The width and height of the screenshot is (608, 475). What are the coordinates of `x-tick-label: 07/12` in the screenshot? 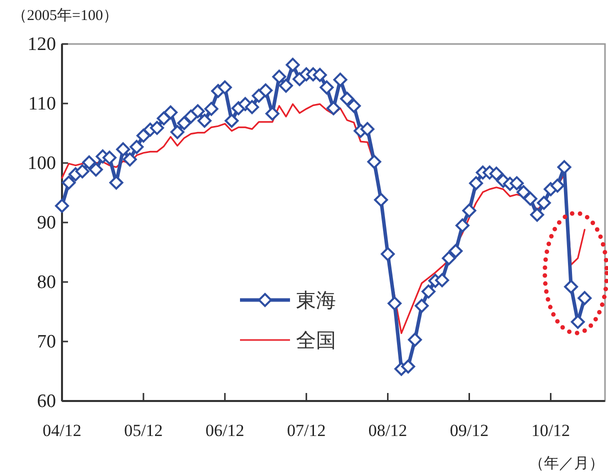 It's located at (306, 430).